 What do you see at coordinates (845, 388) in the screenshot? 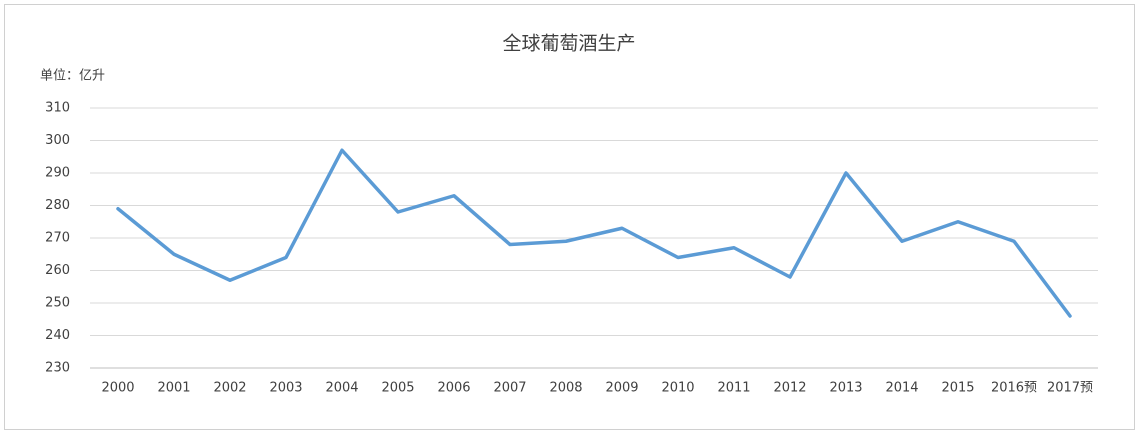
I see `x-tick-label: 2013` at bounding box center [845, 388].